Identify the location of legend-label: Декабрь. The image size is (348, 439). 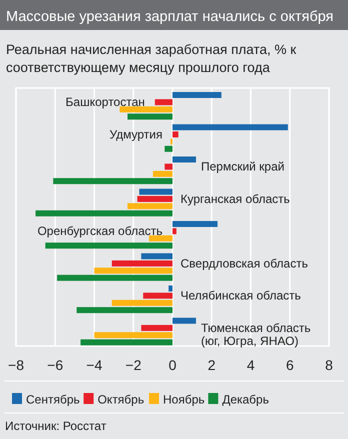
(245, 399).